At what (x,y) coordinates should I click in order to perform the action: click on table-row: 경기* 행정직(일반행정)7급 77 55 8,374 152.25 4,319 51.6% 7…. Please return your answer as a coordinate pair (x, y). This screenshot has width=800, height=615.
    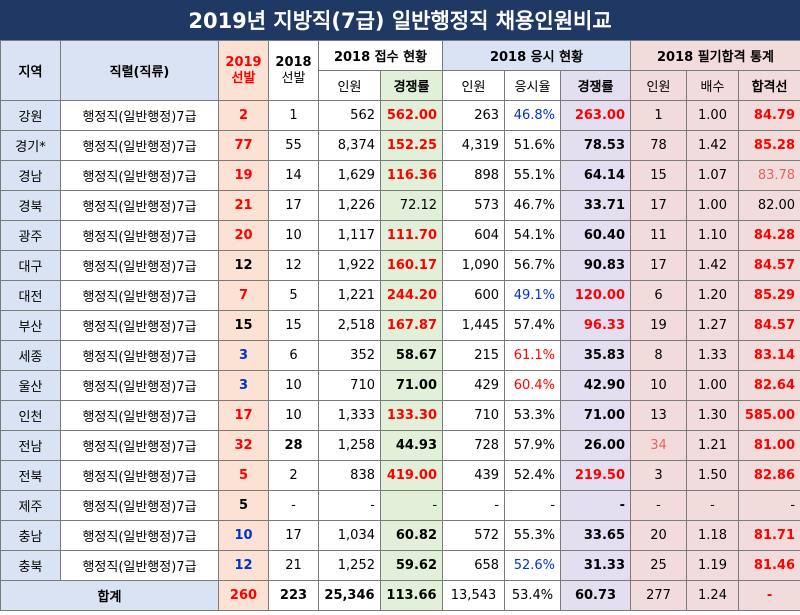
    Looking at the image, I should click on (400, 145).